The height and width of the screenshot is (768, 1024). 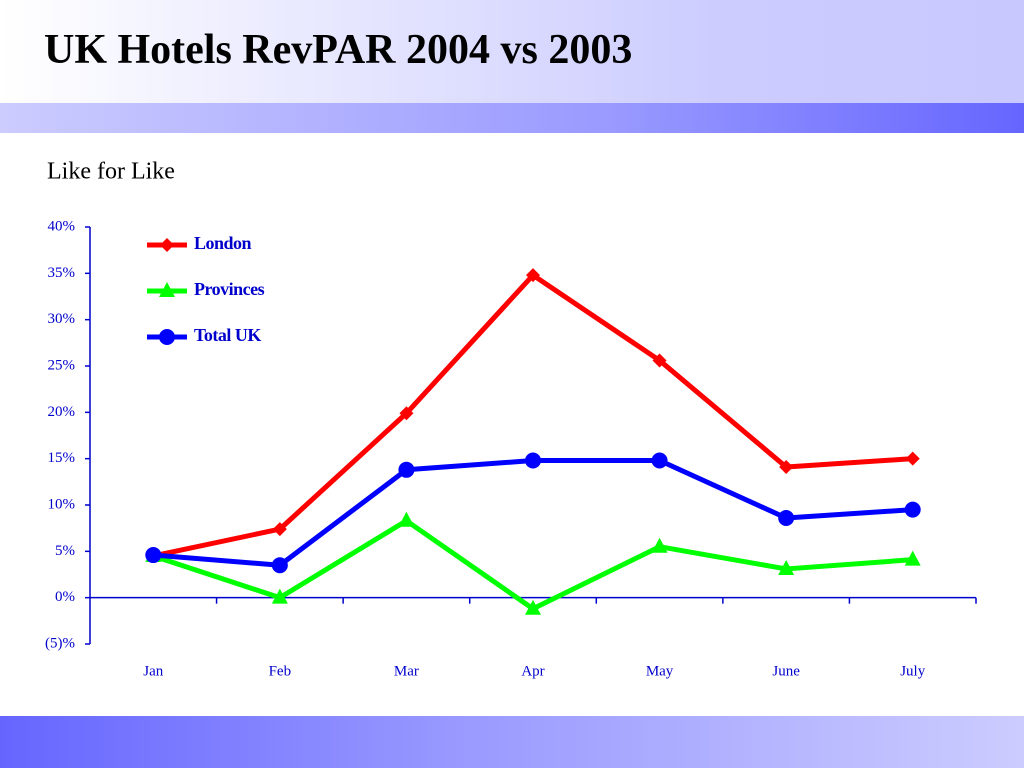 I want to click on y-tick-label: 35%, so click(x=62, y=273).